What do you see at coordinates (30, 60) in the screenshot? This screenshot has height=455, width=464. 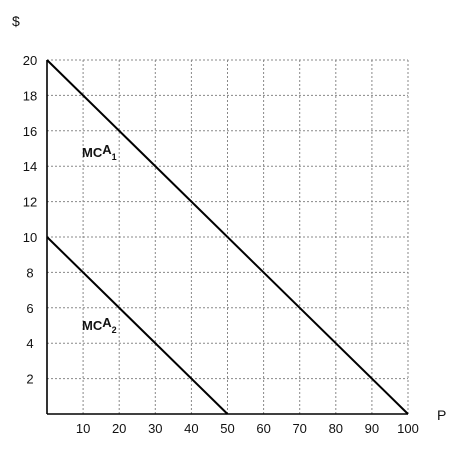 I see `y-tick-label: 20` at bounding box center [30, 60].